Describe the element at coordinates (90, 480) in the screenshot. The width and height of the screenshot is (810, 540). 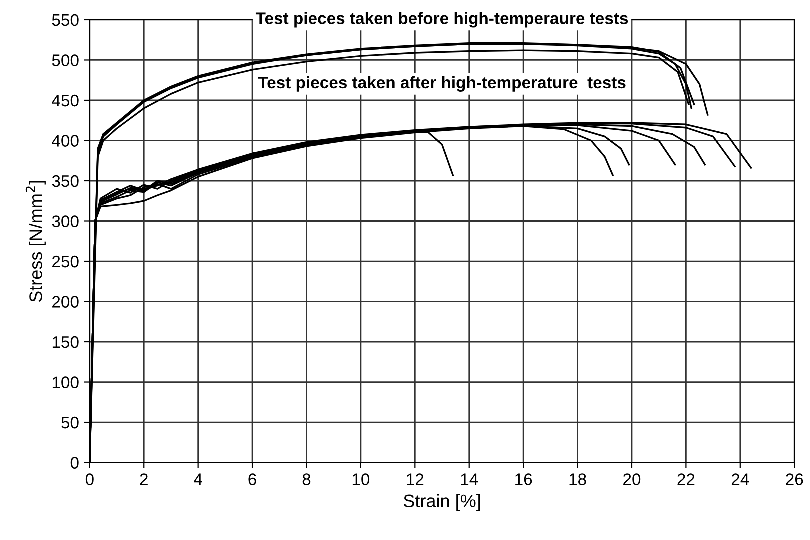
I see `x-tick-label: 0` at that location.